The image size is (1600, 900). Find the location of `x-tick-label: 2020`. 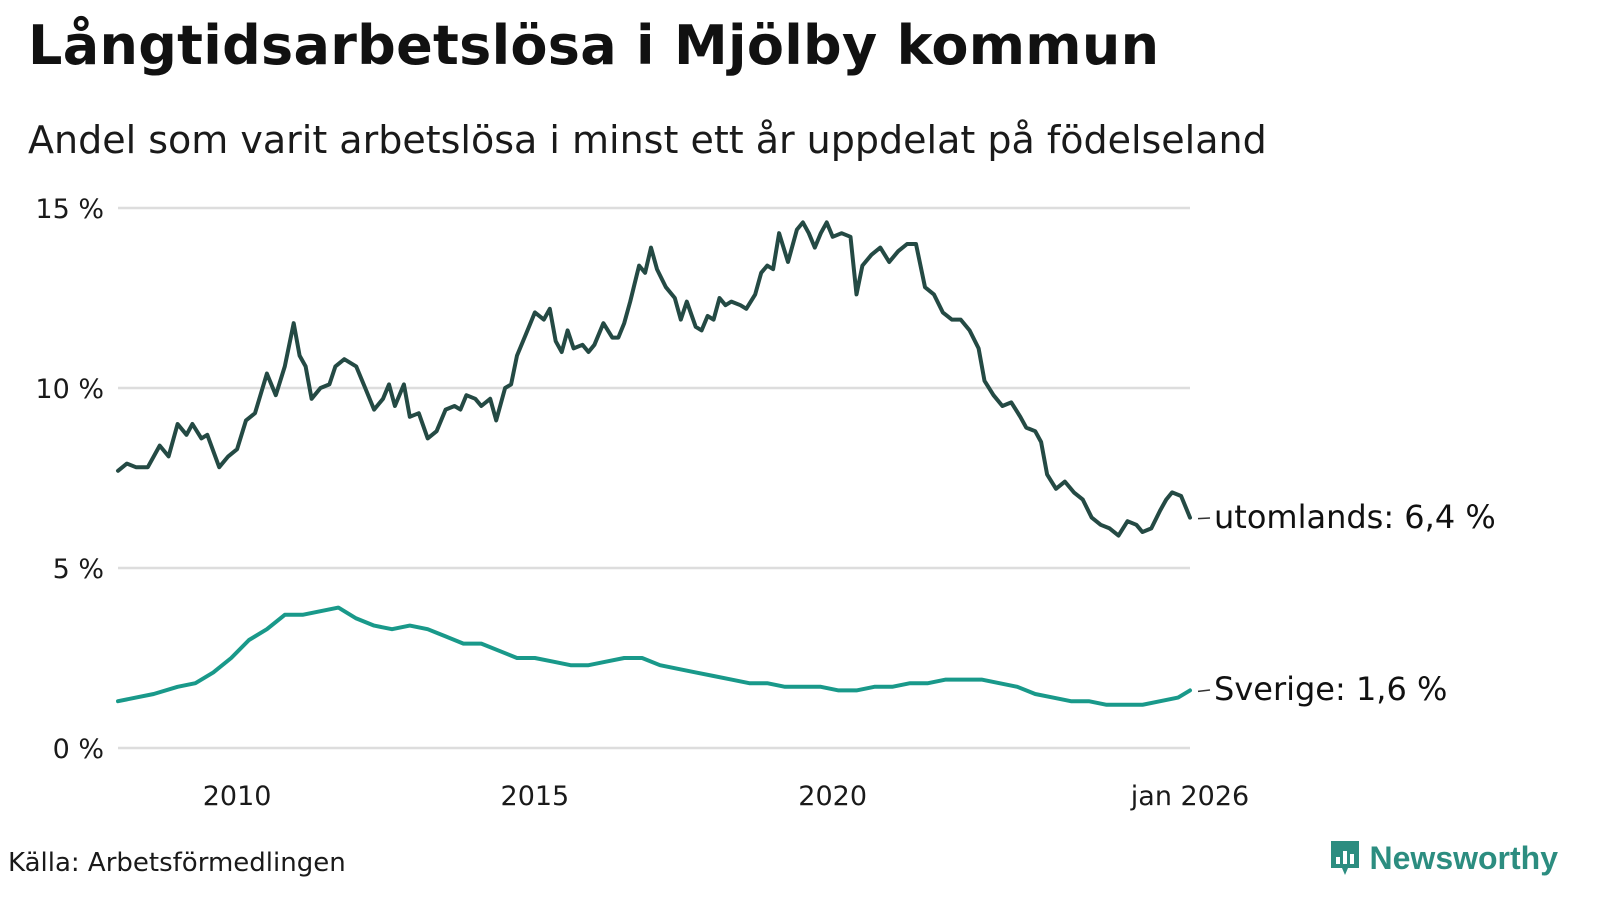

x-tick-label: 2020 is located at coordinates (832, 796).